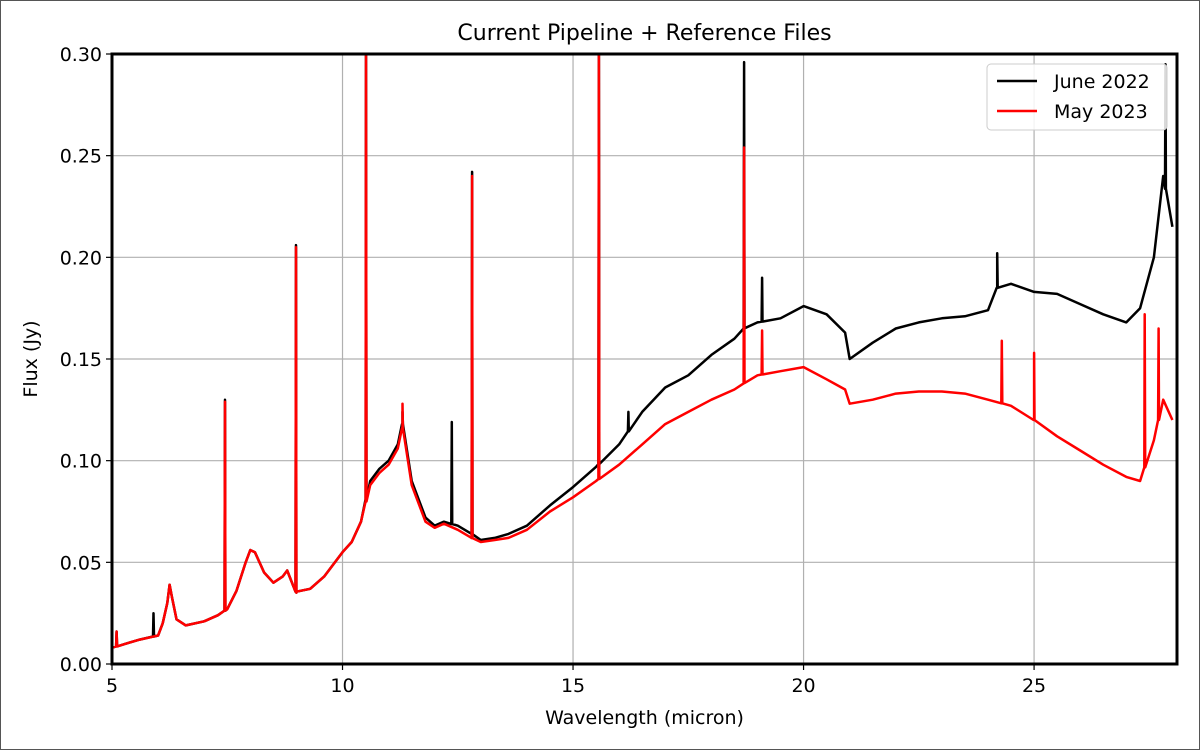 The height and width of the screenshot is (754, 1200). What do you see at coordinates (1077, 97) in the screenshot?
I see `legend: June 2022 May 2023` at bounding box center [1077, 97].